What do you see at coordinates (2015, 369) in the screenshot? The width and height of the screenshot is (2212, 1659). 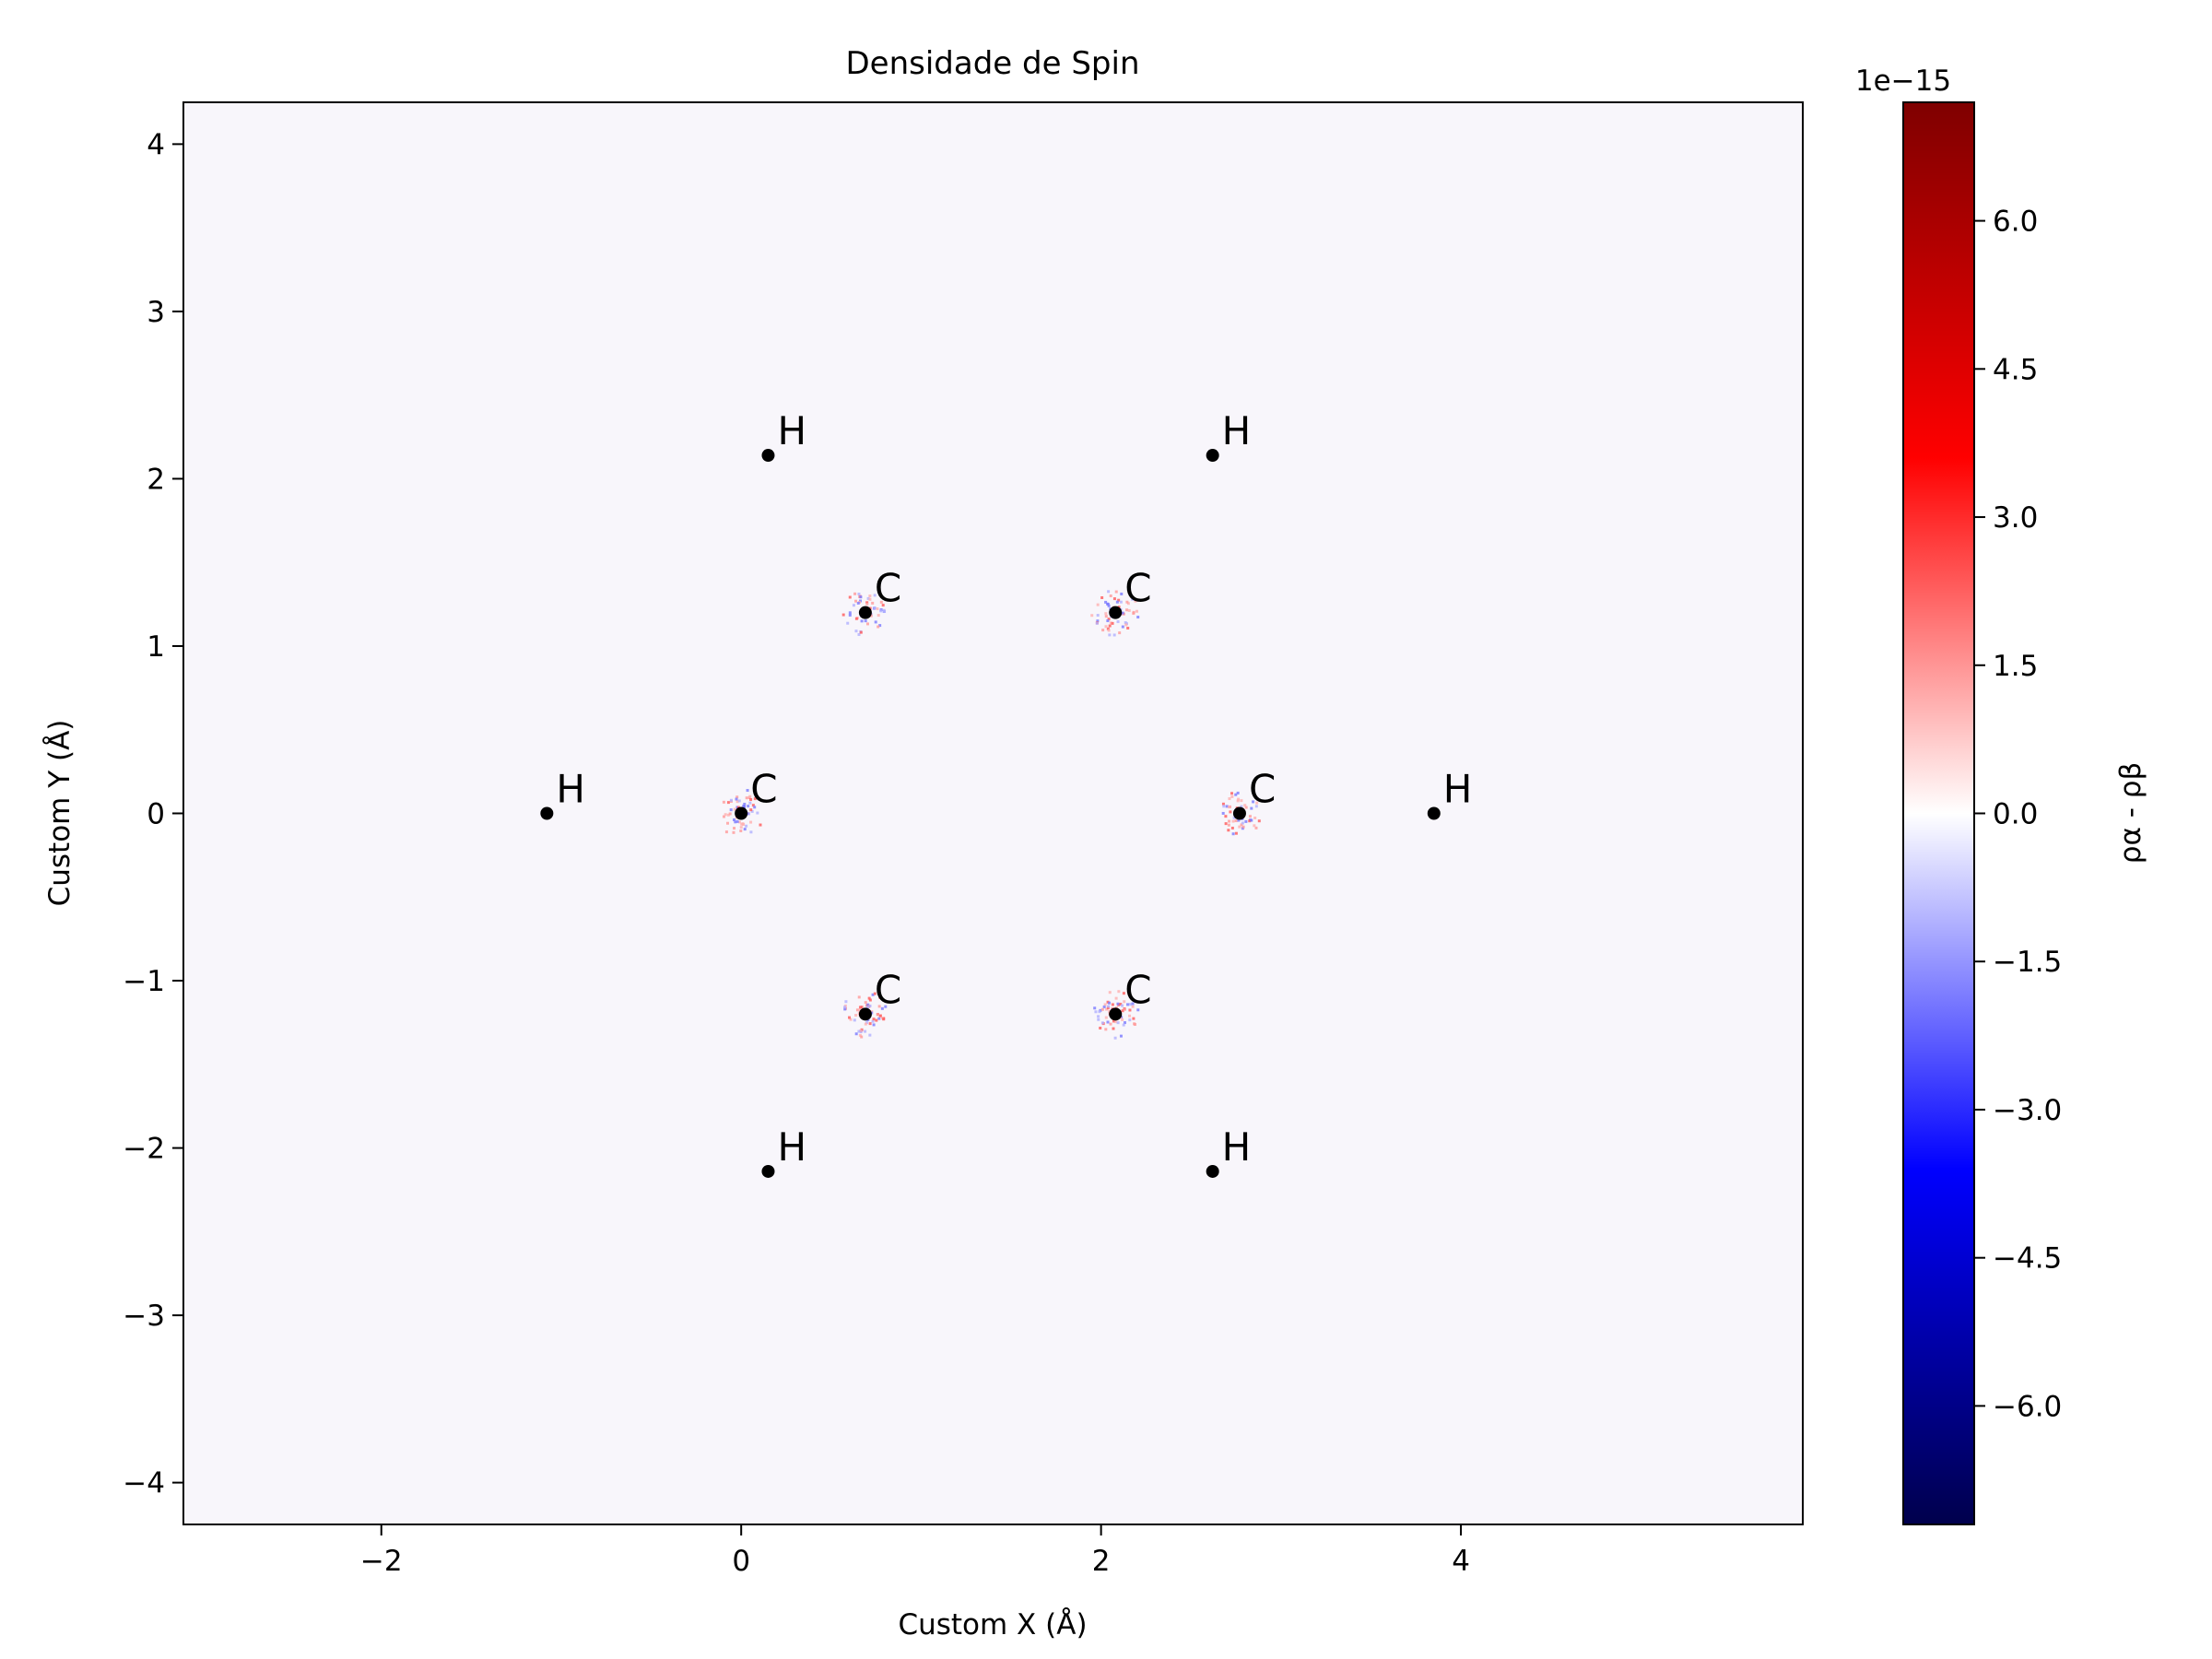 I see `colorbar-tick-label: 4.5` at bounding box center [2015, 369].